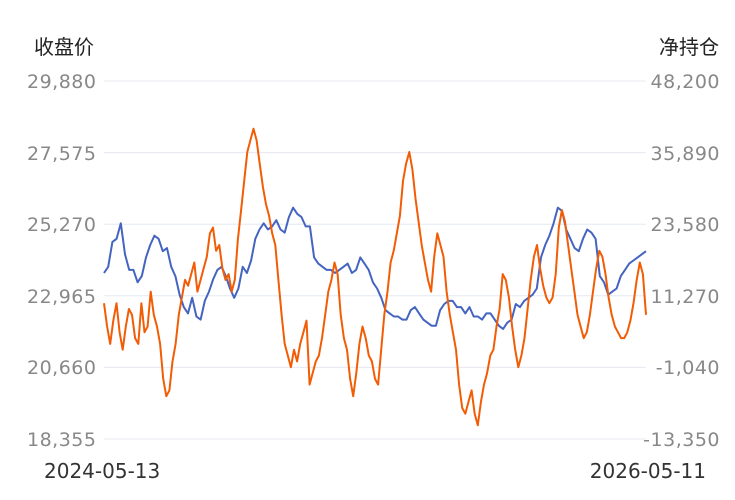 Image resolution: width=735 pixels, height=500 pixels. I want to click on right-tick-label: -13,350, so click(681, 440).